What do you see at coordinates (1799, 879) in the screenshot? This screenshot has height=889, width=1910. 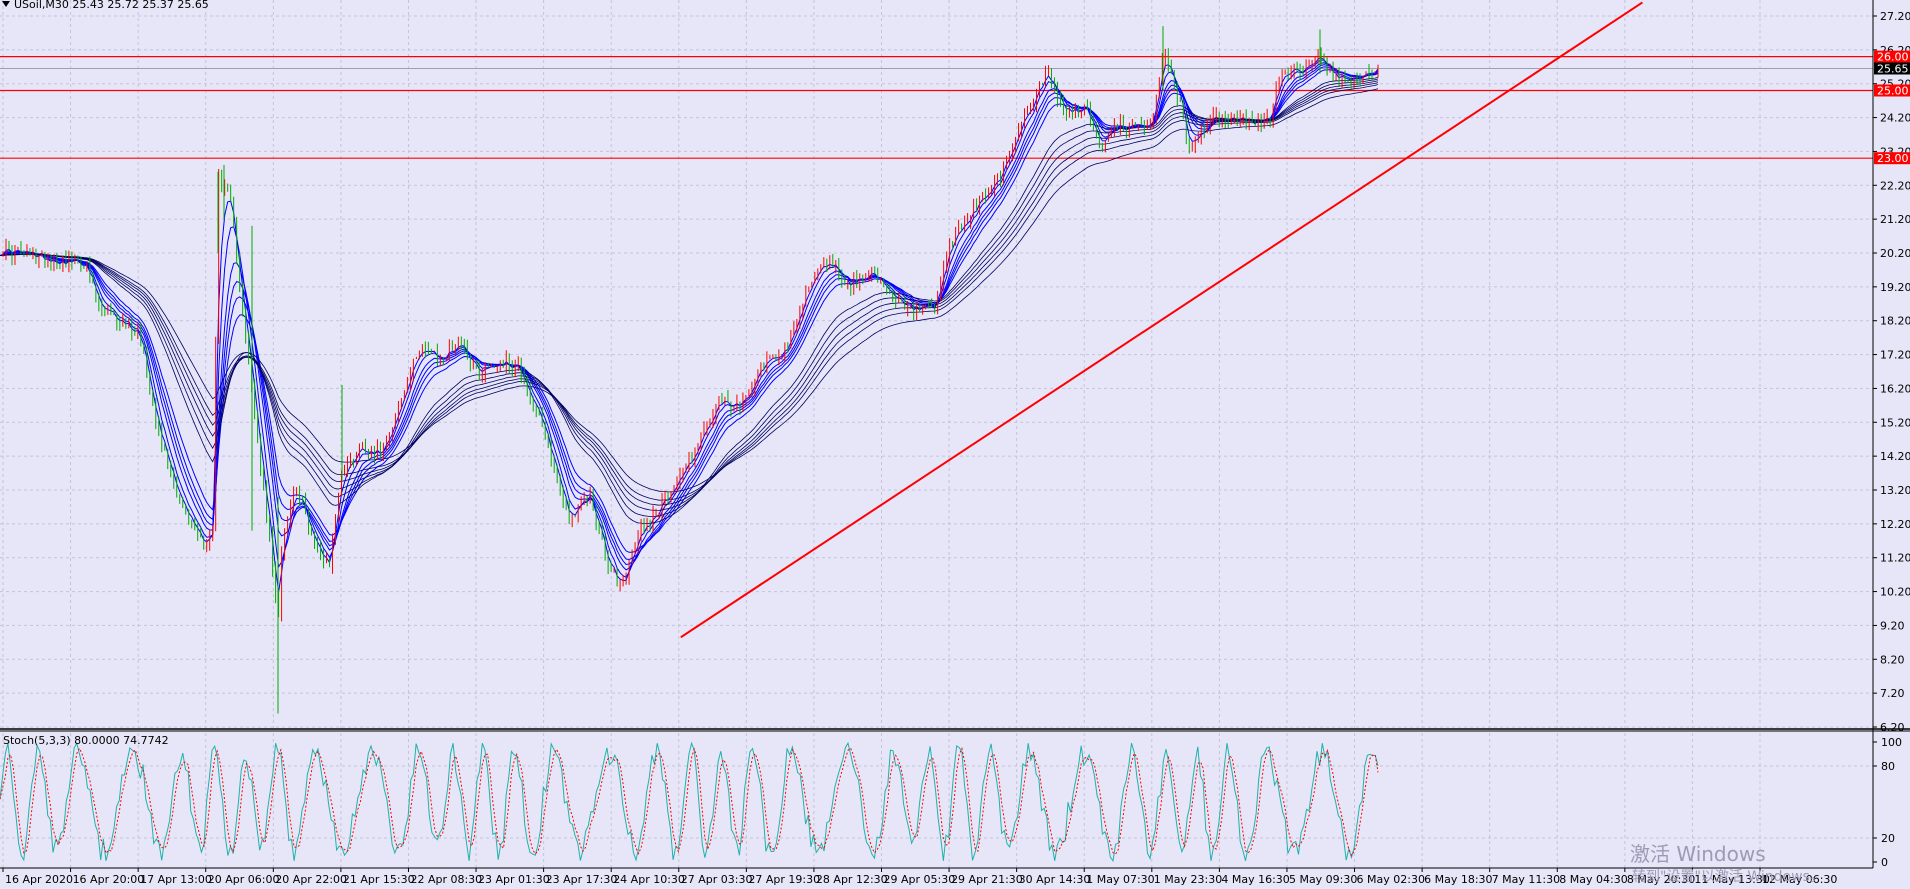 I see `time-tick-label: 12 May 06:30` at bounding box center [1799, 879].